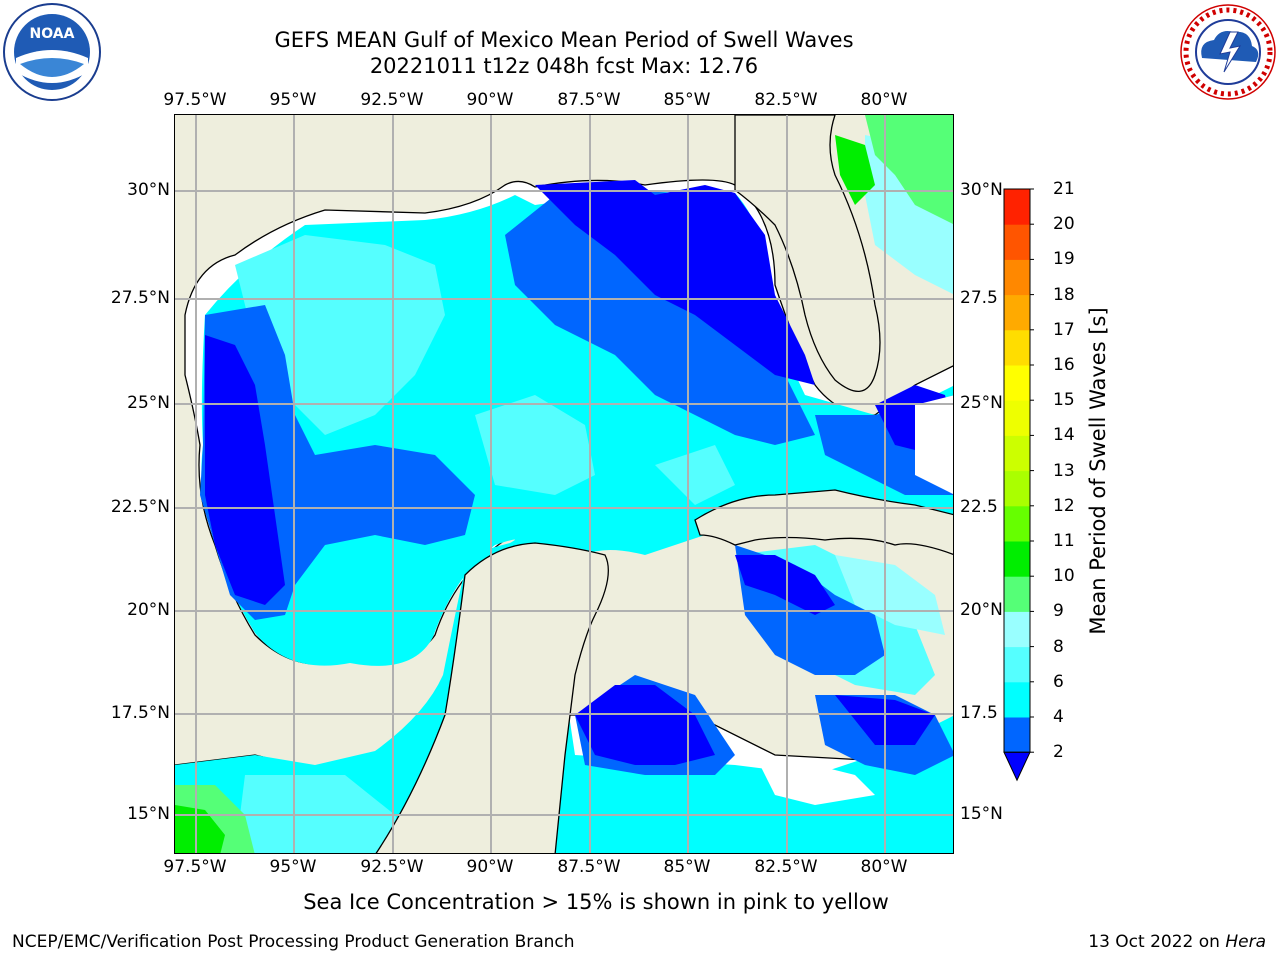 The image size is (1280, 960). What do you see at coordinates (1064, 259) in the screenshot?
I see `colorbar-tick-label: 19` at bounding box center [1064, 259].